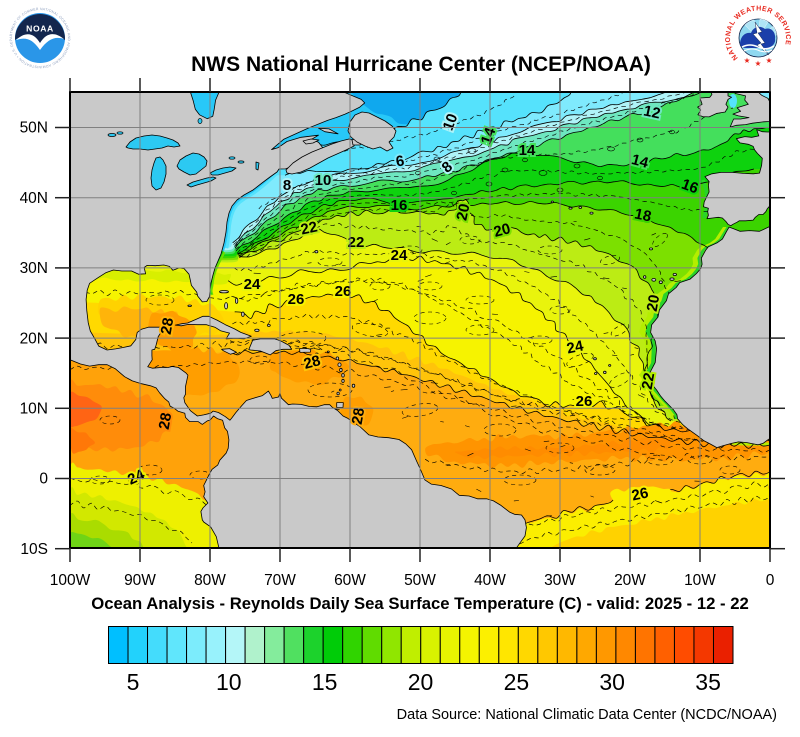 This screenshot has height=737, width=800. What do you see at coordinates (70, 580) in the screenshot?
I see `svg-text: 100W` at bounding box center [70, 580].